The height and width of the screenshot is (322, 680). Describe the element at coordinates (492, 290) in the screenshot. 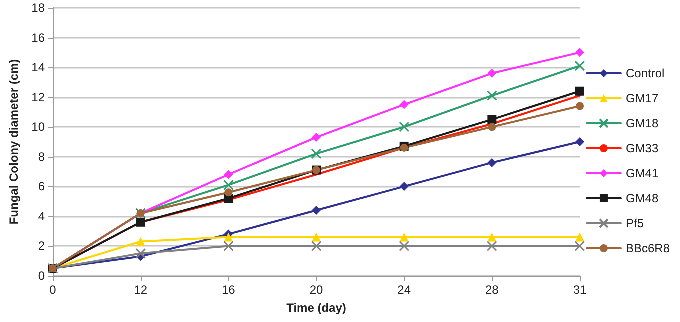

I see `x-tick-label: 28` at that location.